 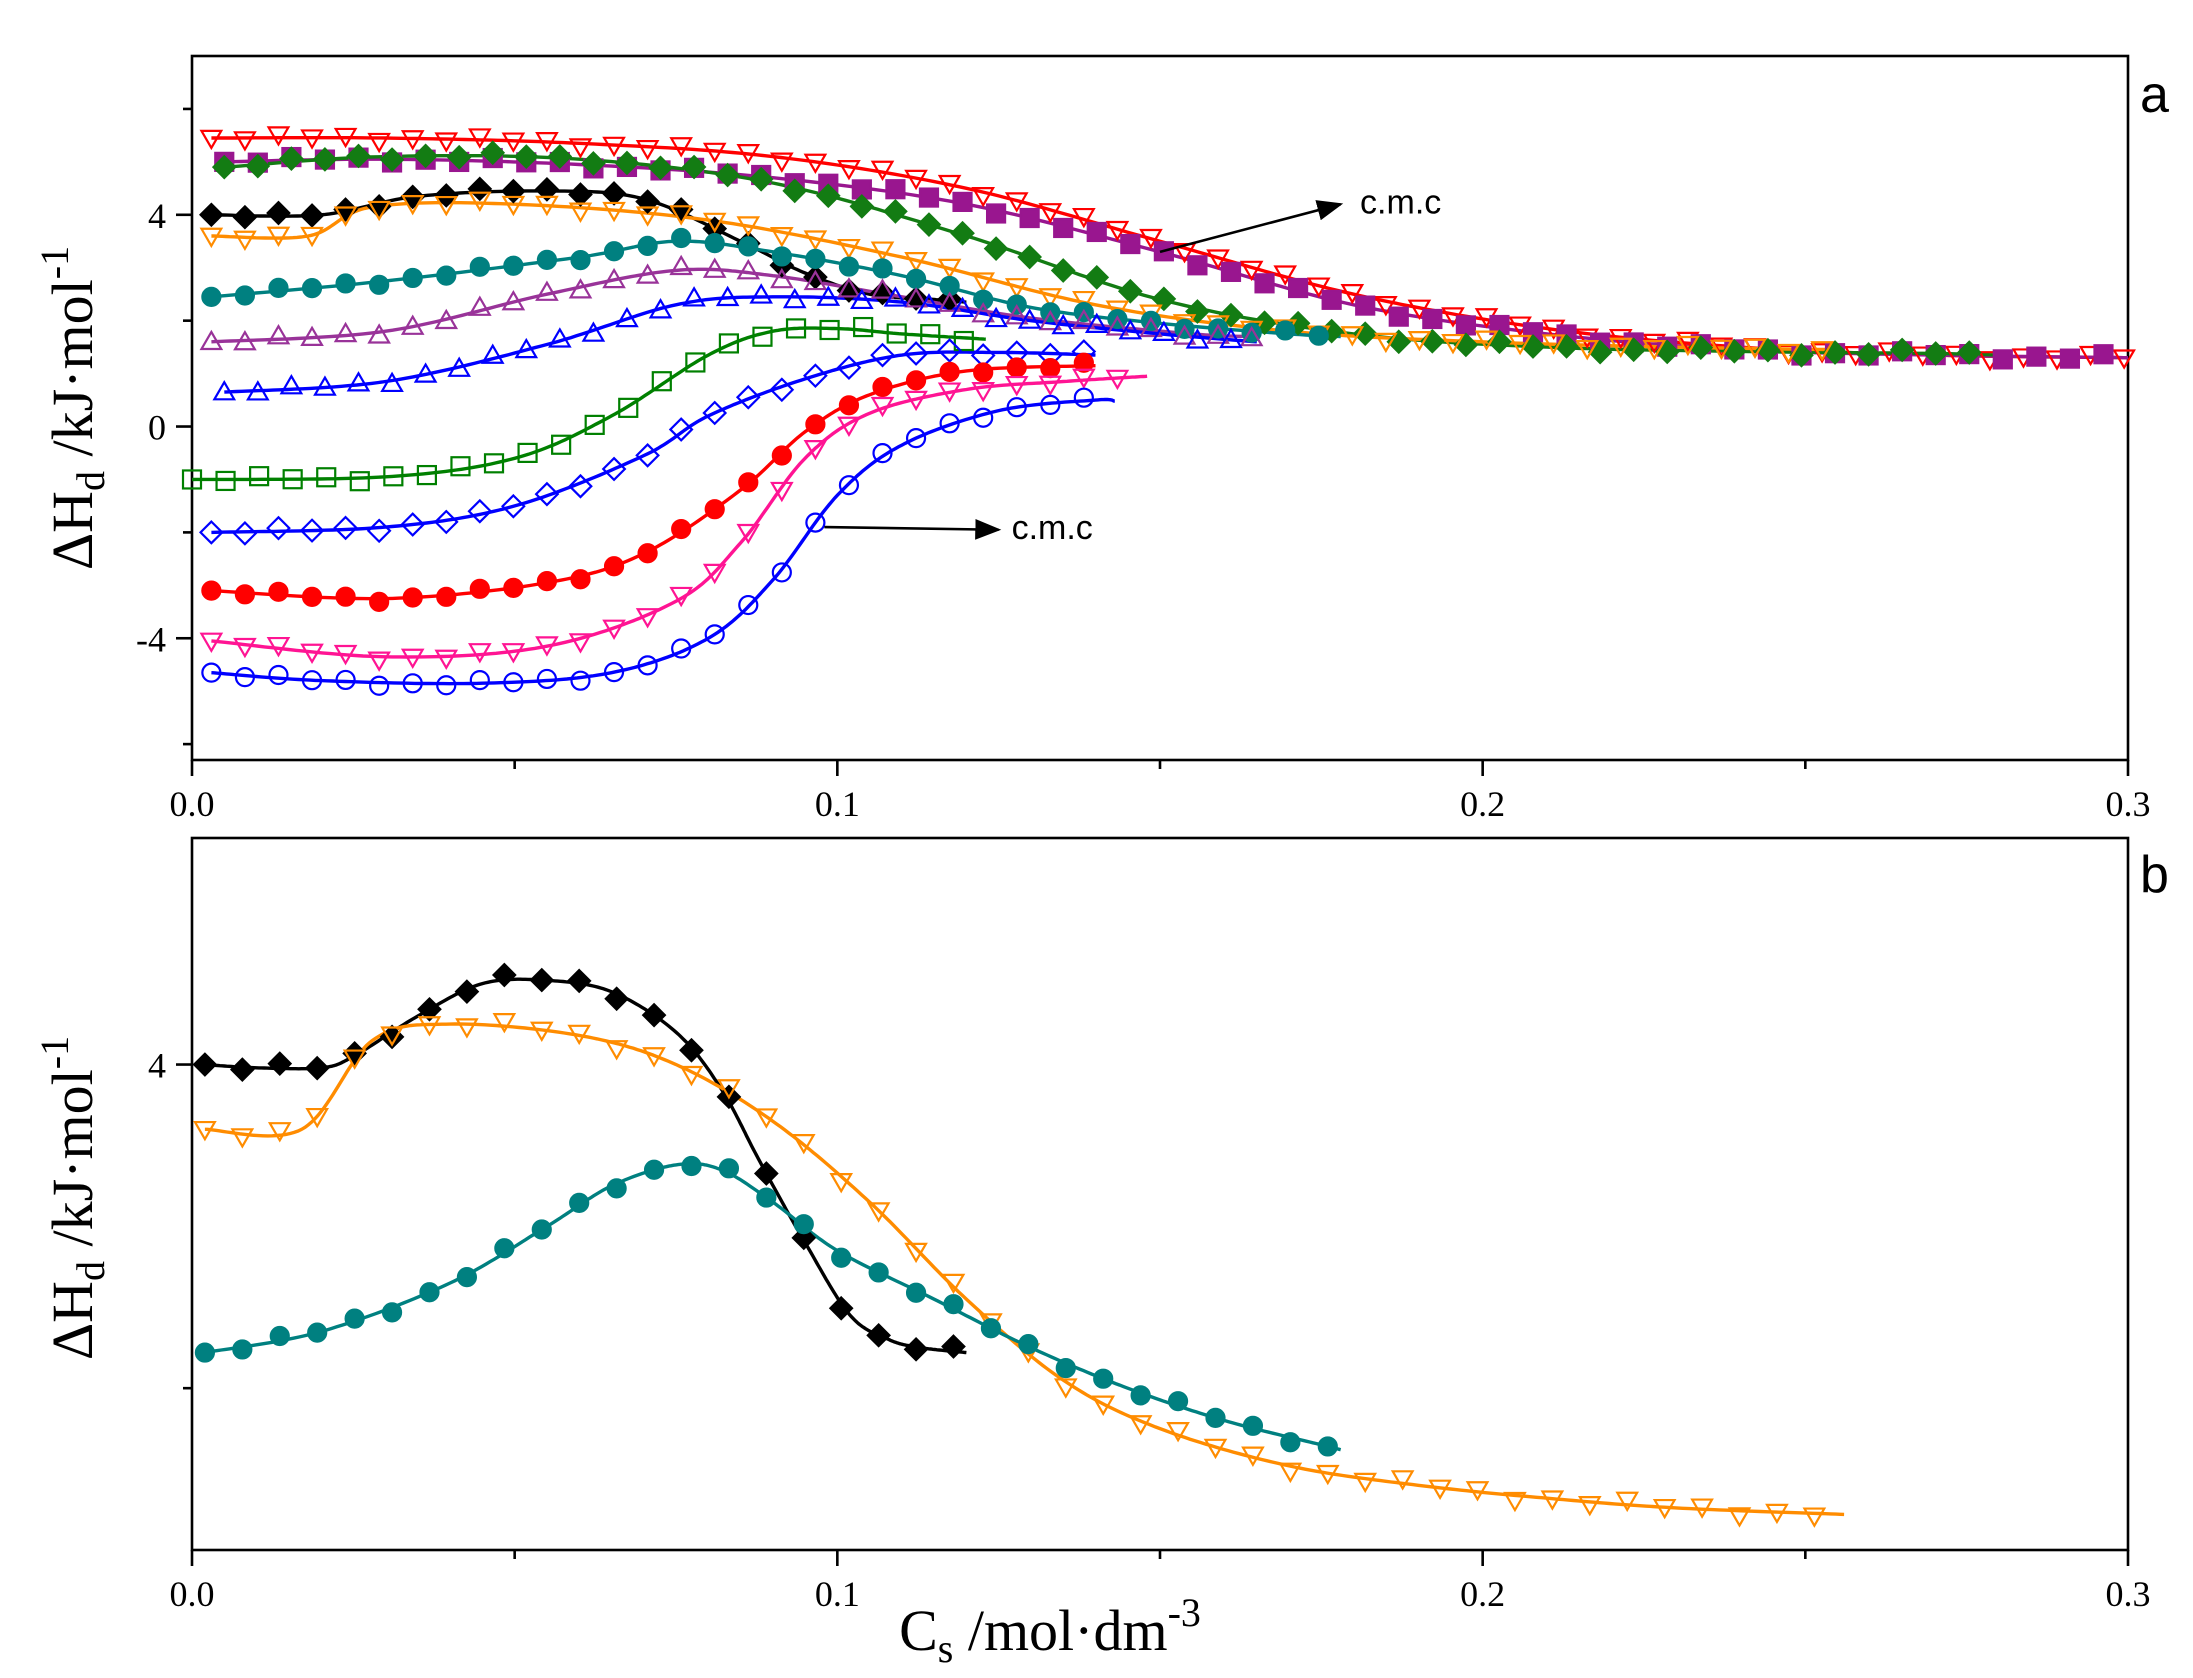 I want to click on xlabel-sub: s, so click(x=946, y=1648).